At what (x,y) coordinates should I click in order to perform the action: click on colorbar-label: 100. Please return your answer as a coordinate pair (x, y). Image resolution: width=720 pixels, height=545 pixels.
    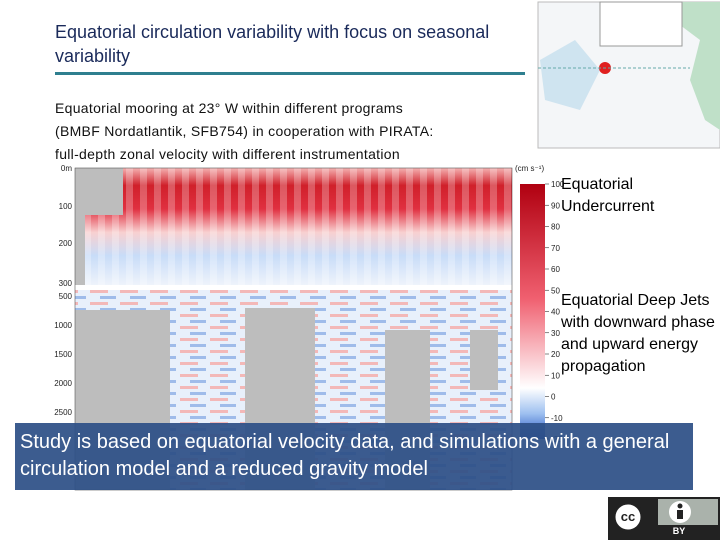
    Looking at the image, I should click on (558, 184).